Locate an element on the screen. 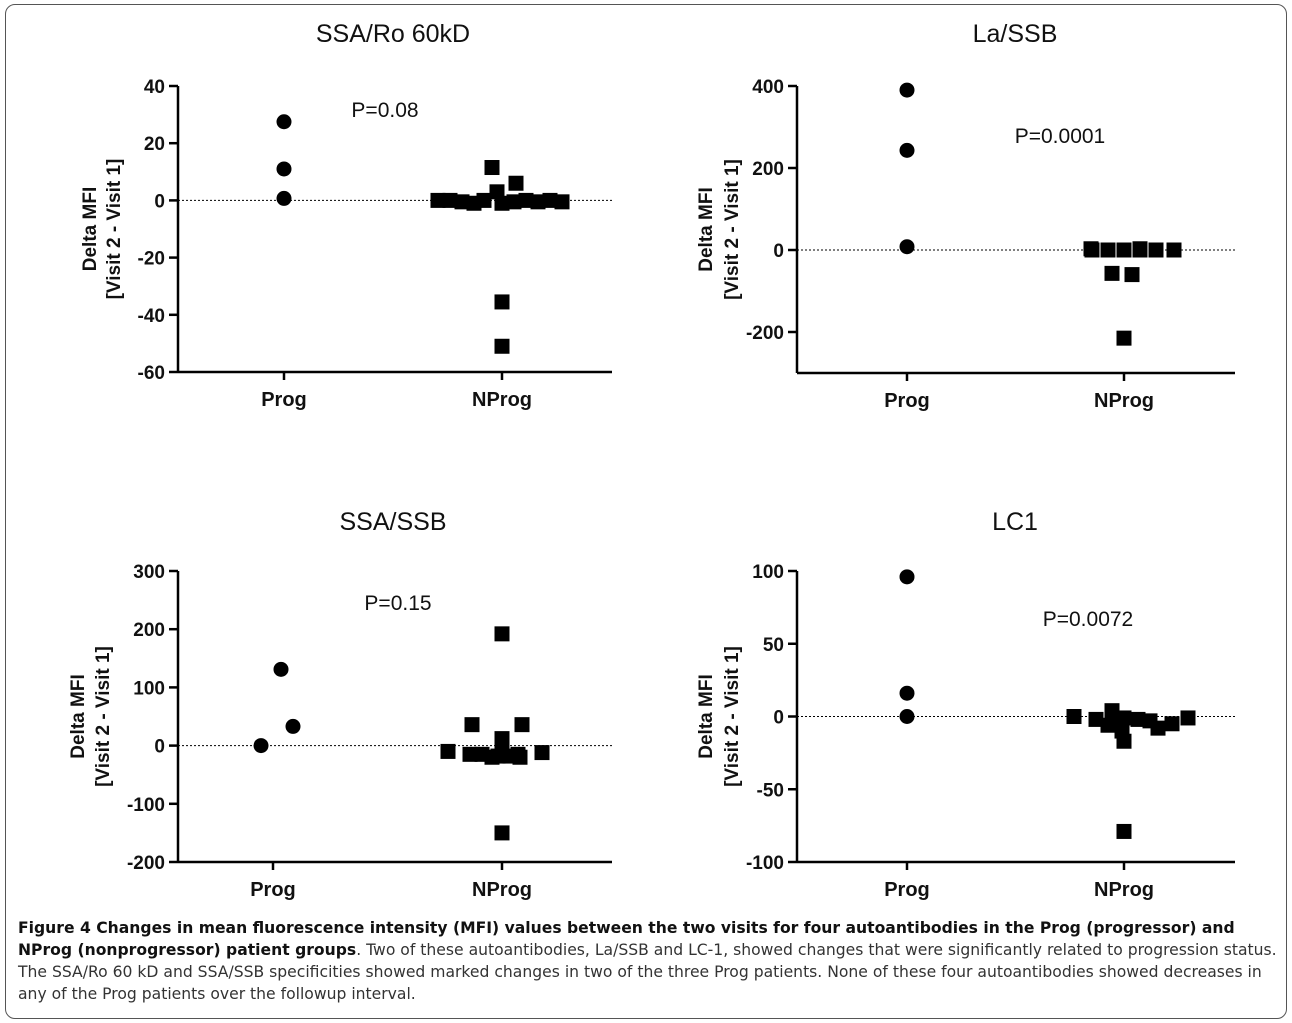 The image size is (1292, 1023). y-tick-label: 400 is located at coordinates (768, 87).